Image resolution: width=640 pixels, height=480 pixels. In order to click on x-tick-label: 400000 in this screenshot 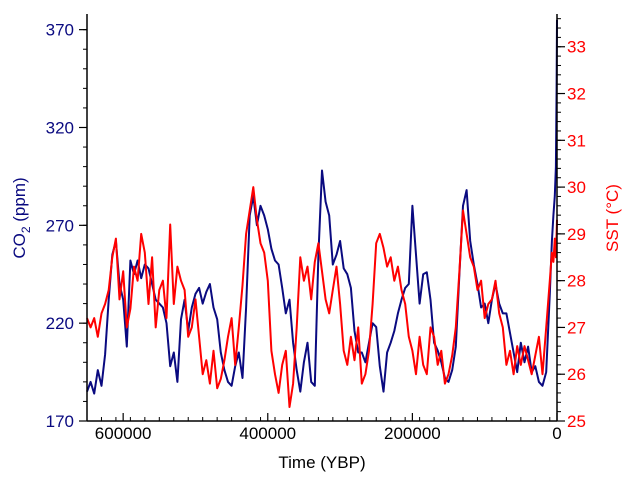, I will do `click(267, 433)`.